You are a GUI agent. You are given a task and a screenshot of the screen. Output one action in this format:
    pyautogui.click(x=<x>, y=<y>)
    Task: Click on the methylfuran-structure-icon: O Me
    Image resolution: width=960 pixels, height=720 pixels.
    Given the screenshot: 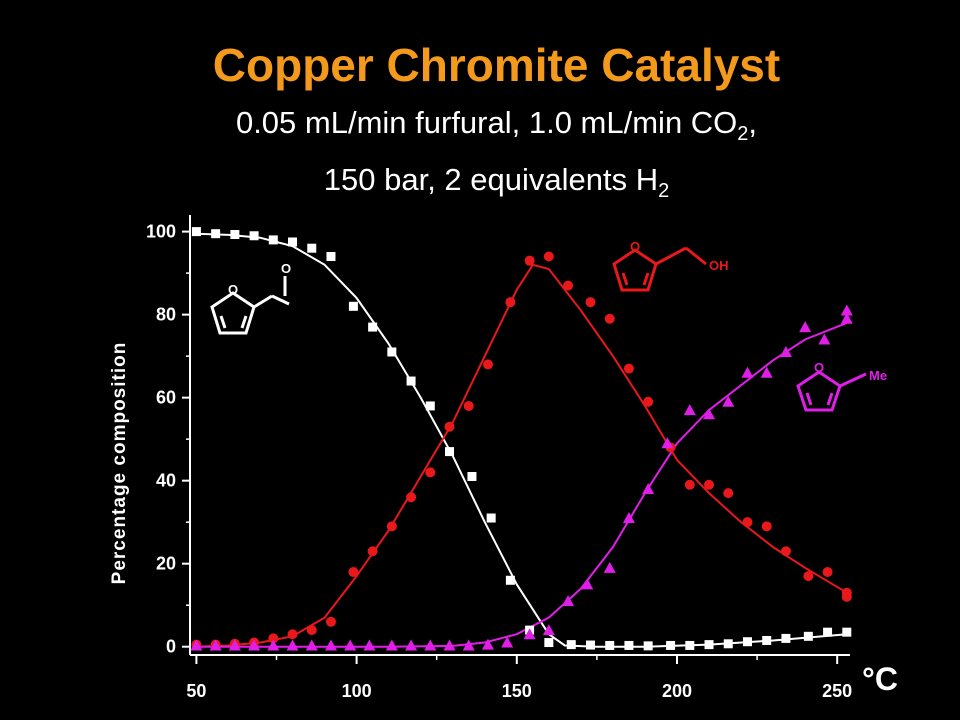 What is the action you would take?
    pyautogui.click(x=841, y=386)
    